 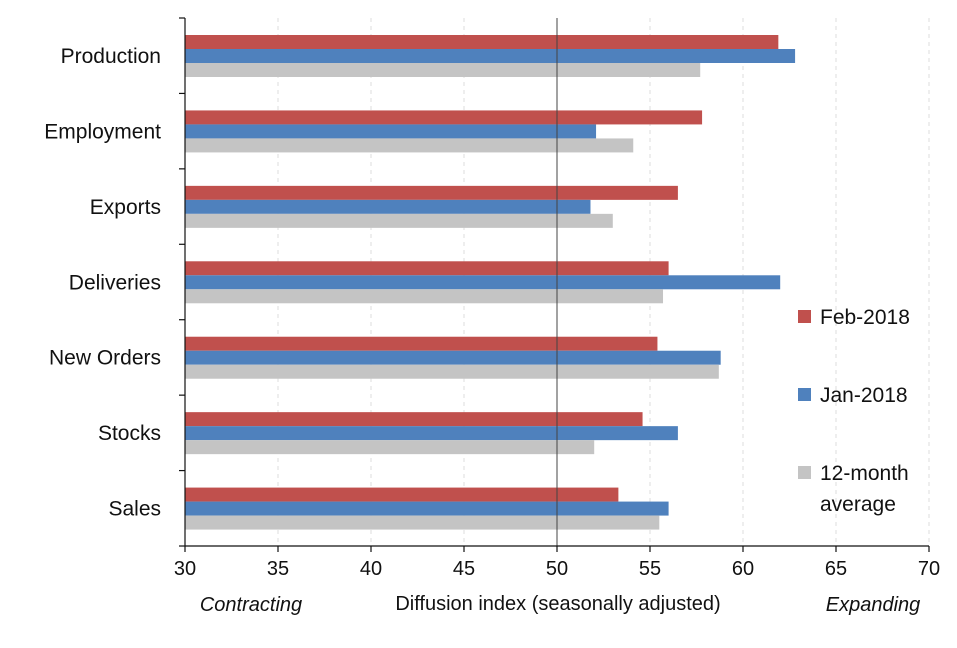 What do you see at coordinates (134, 509) in the screenshot?
I see `category-label-sales: Sales` at bounding box center [134, 509].